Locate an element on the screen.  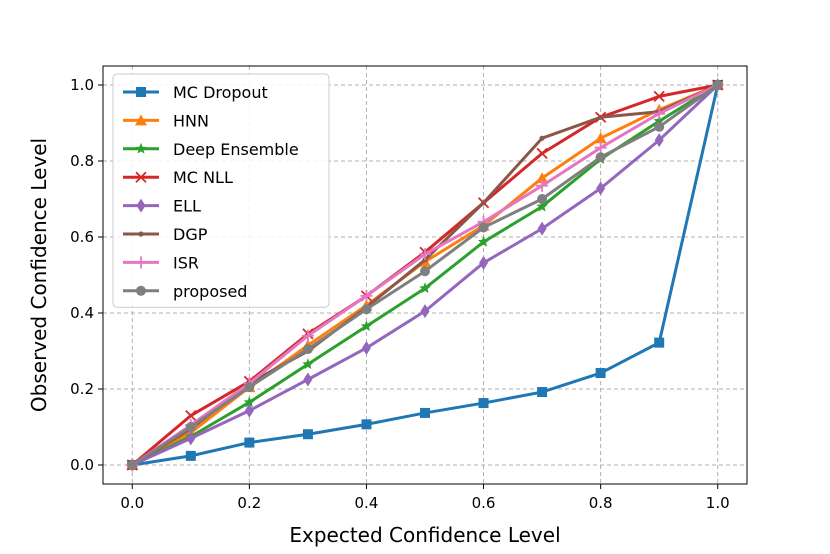
legend-item-dgp: DGP is located at coordinates (165, 234).